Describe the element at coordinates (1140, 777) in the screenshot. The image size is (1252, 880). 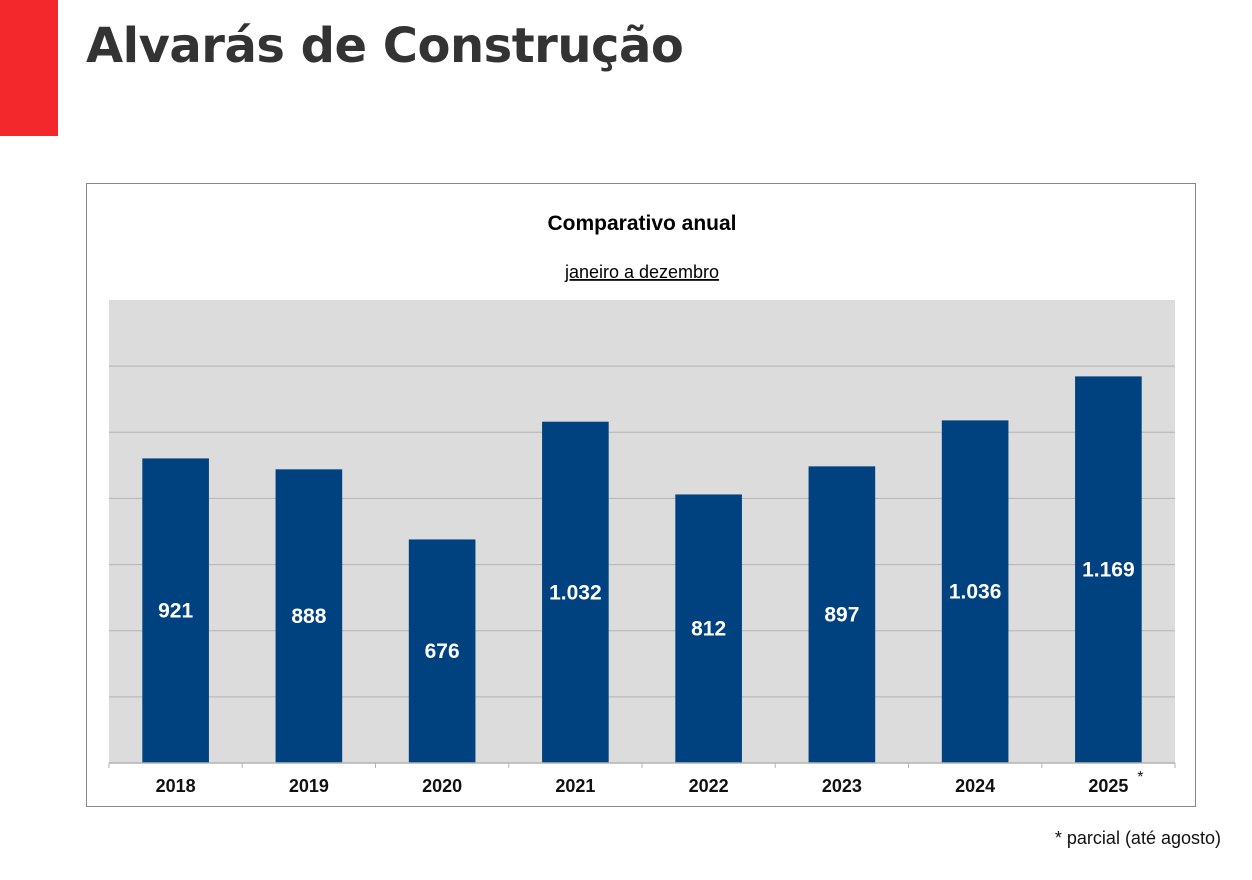
I see `partial-marker-2025: *` at that location.